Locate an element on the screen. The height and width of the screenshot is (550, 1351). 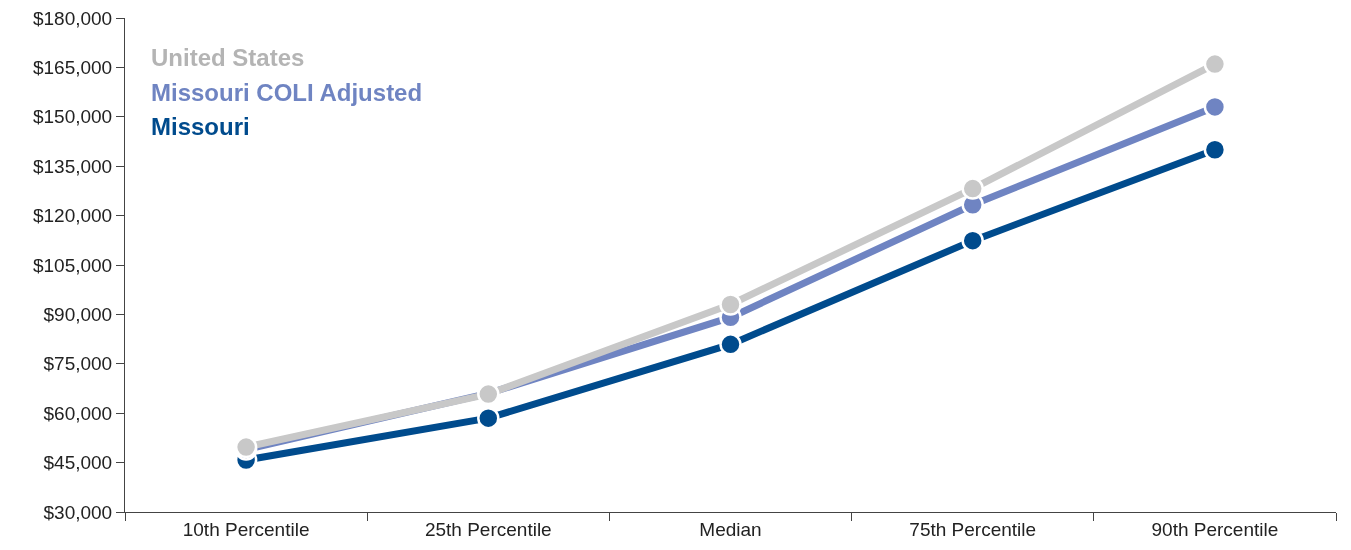
y-tick-label: $150,000 is located at coordinates (72, 117).